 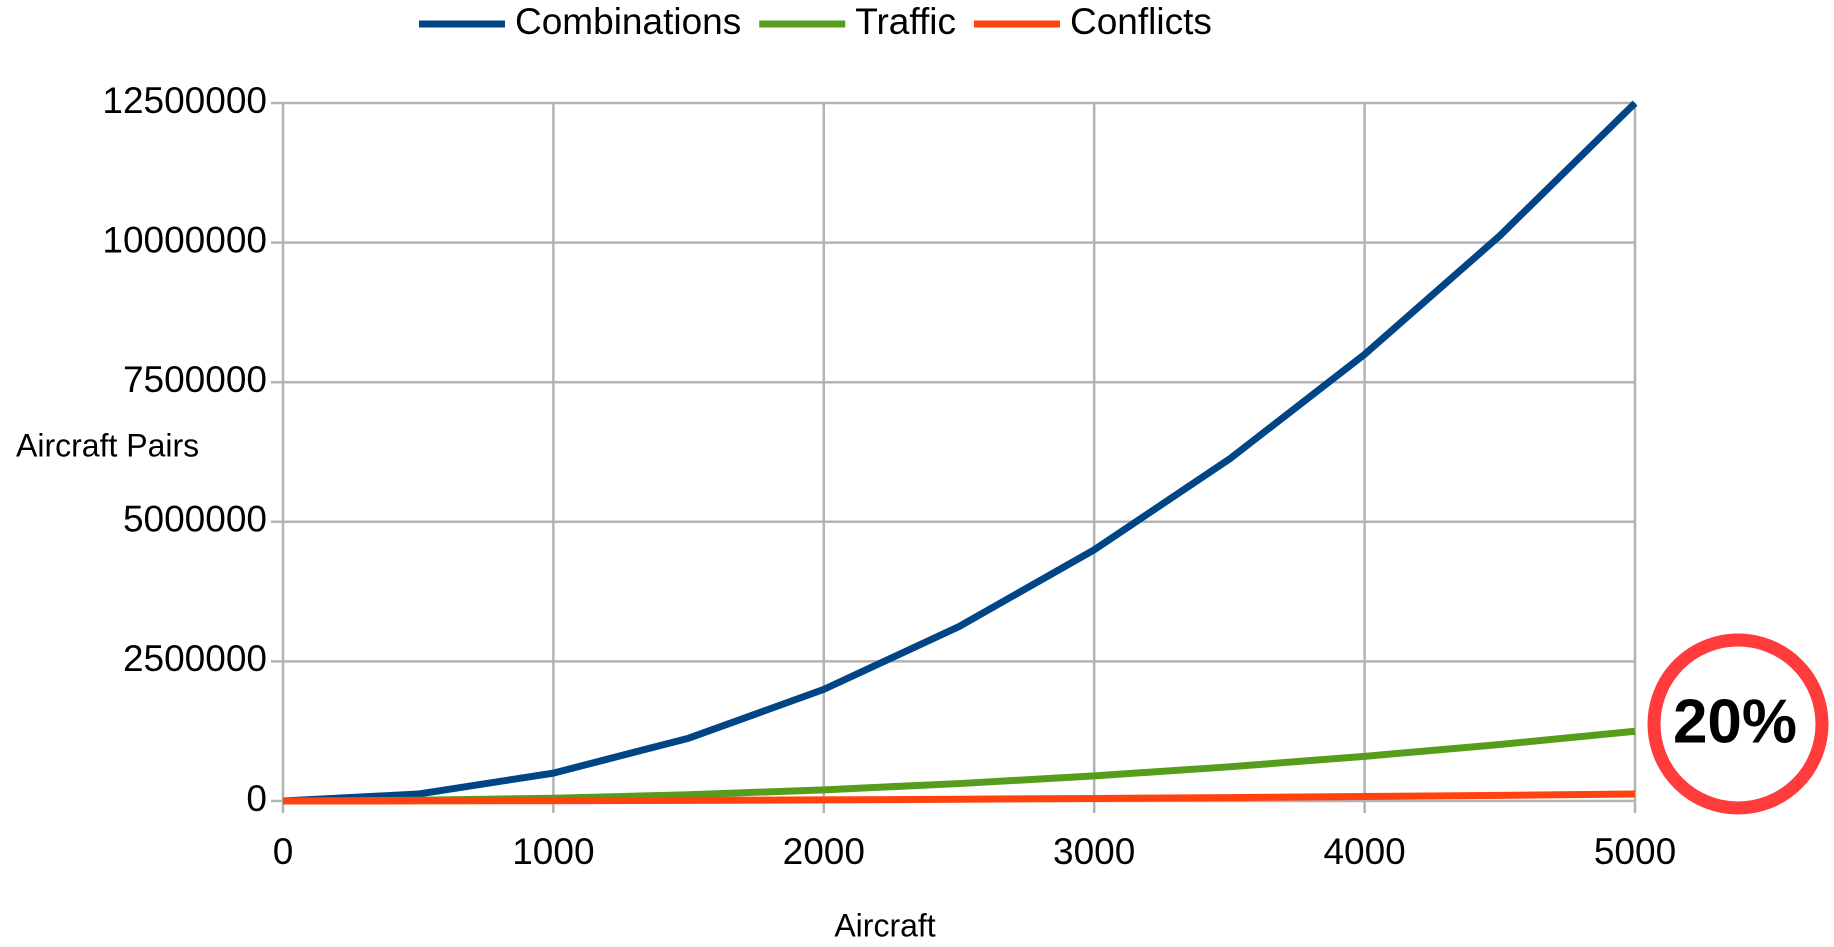 I want to click on x-tick-label: 3000, so click(x=1094, y=851).